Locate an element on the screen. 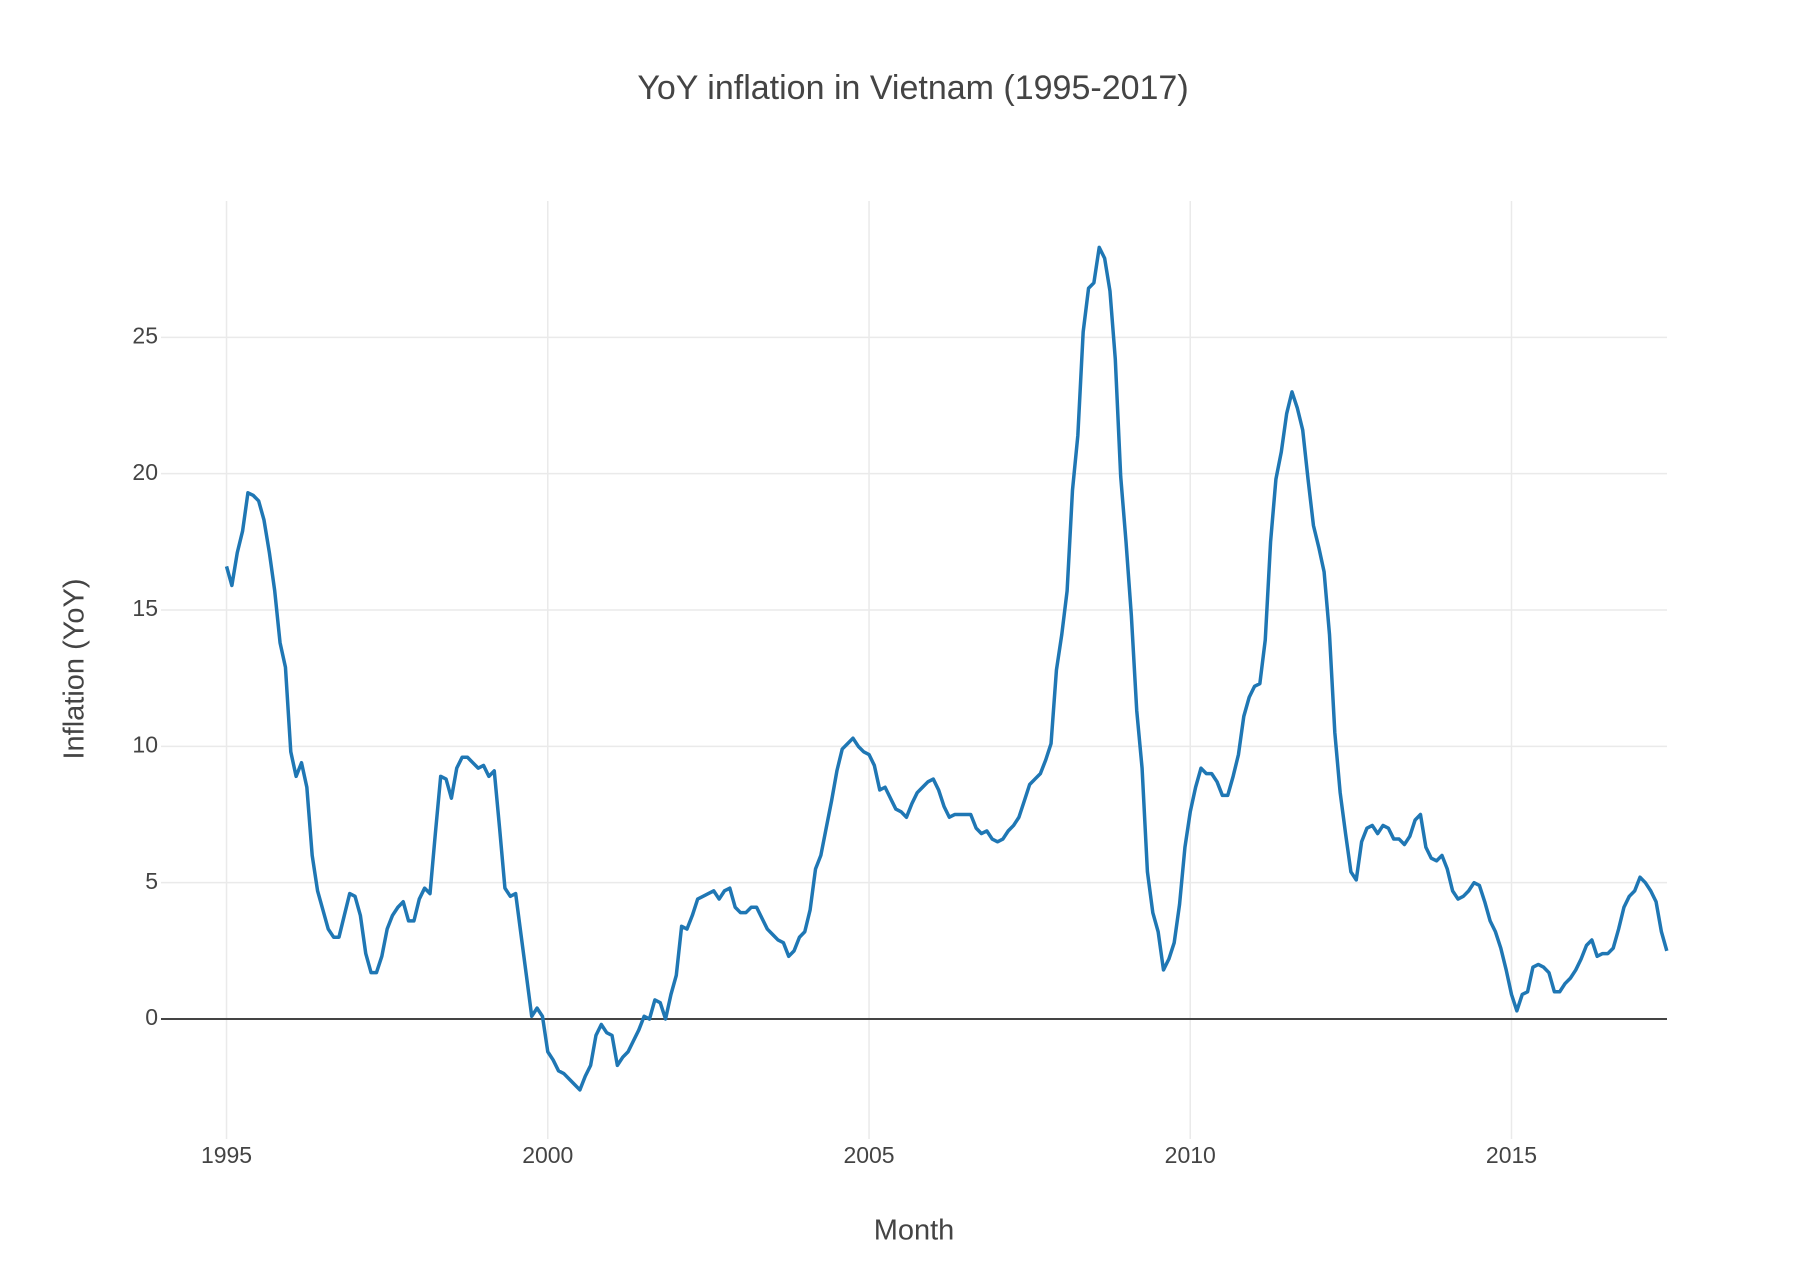  x-tick-label: 2015 is located at coordinates (1511, 1155).